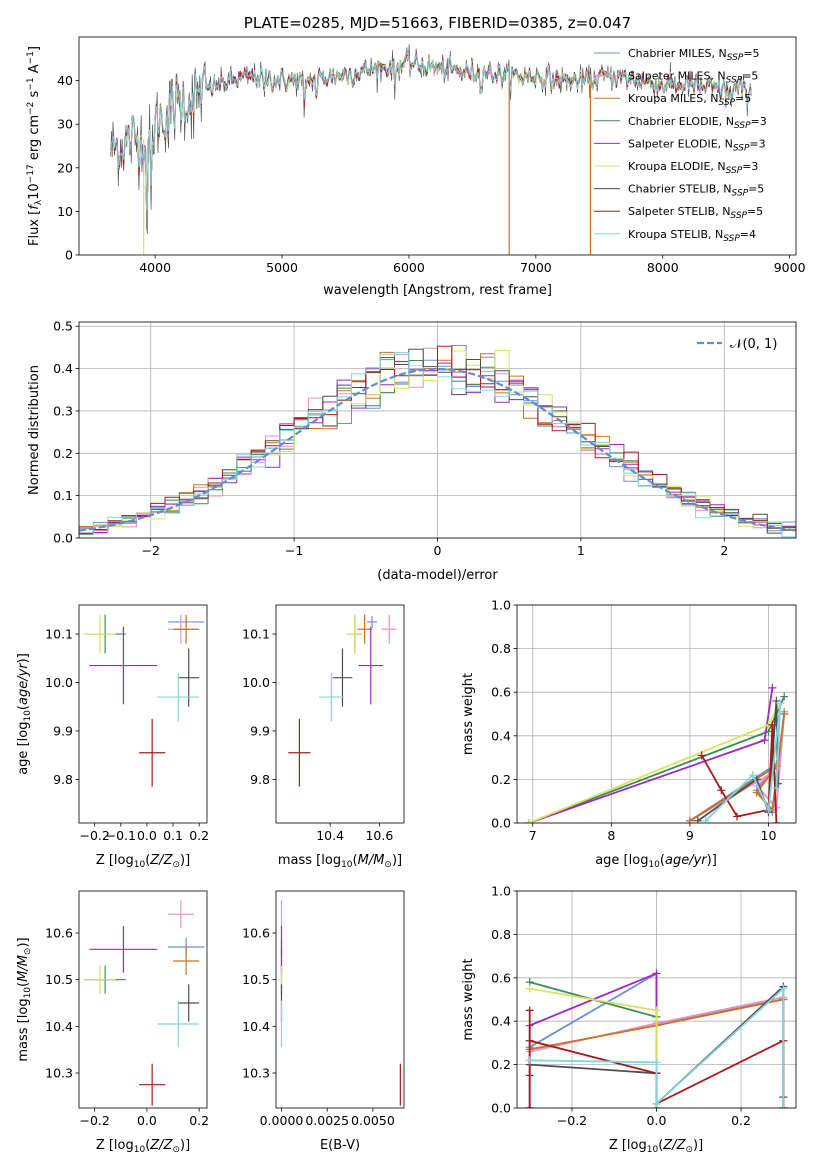  What do you see at coordinates (100, 979) in the screenshot?
I see `errorbar-kroupa_elodie` at bounding box center [100, 979].